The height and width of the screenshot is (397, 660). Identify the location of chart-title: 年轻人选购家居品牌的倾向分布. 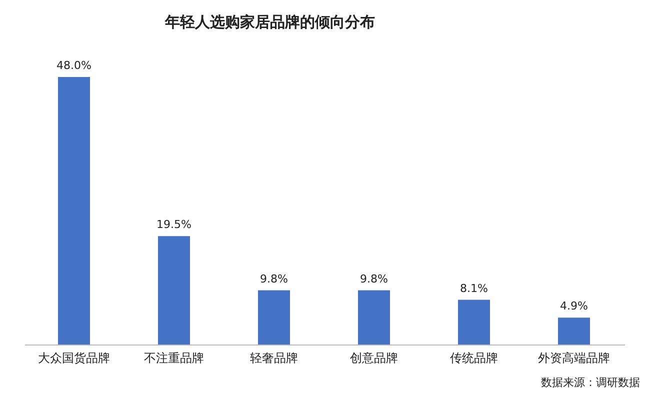
(269, 22).